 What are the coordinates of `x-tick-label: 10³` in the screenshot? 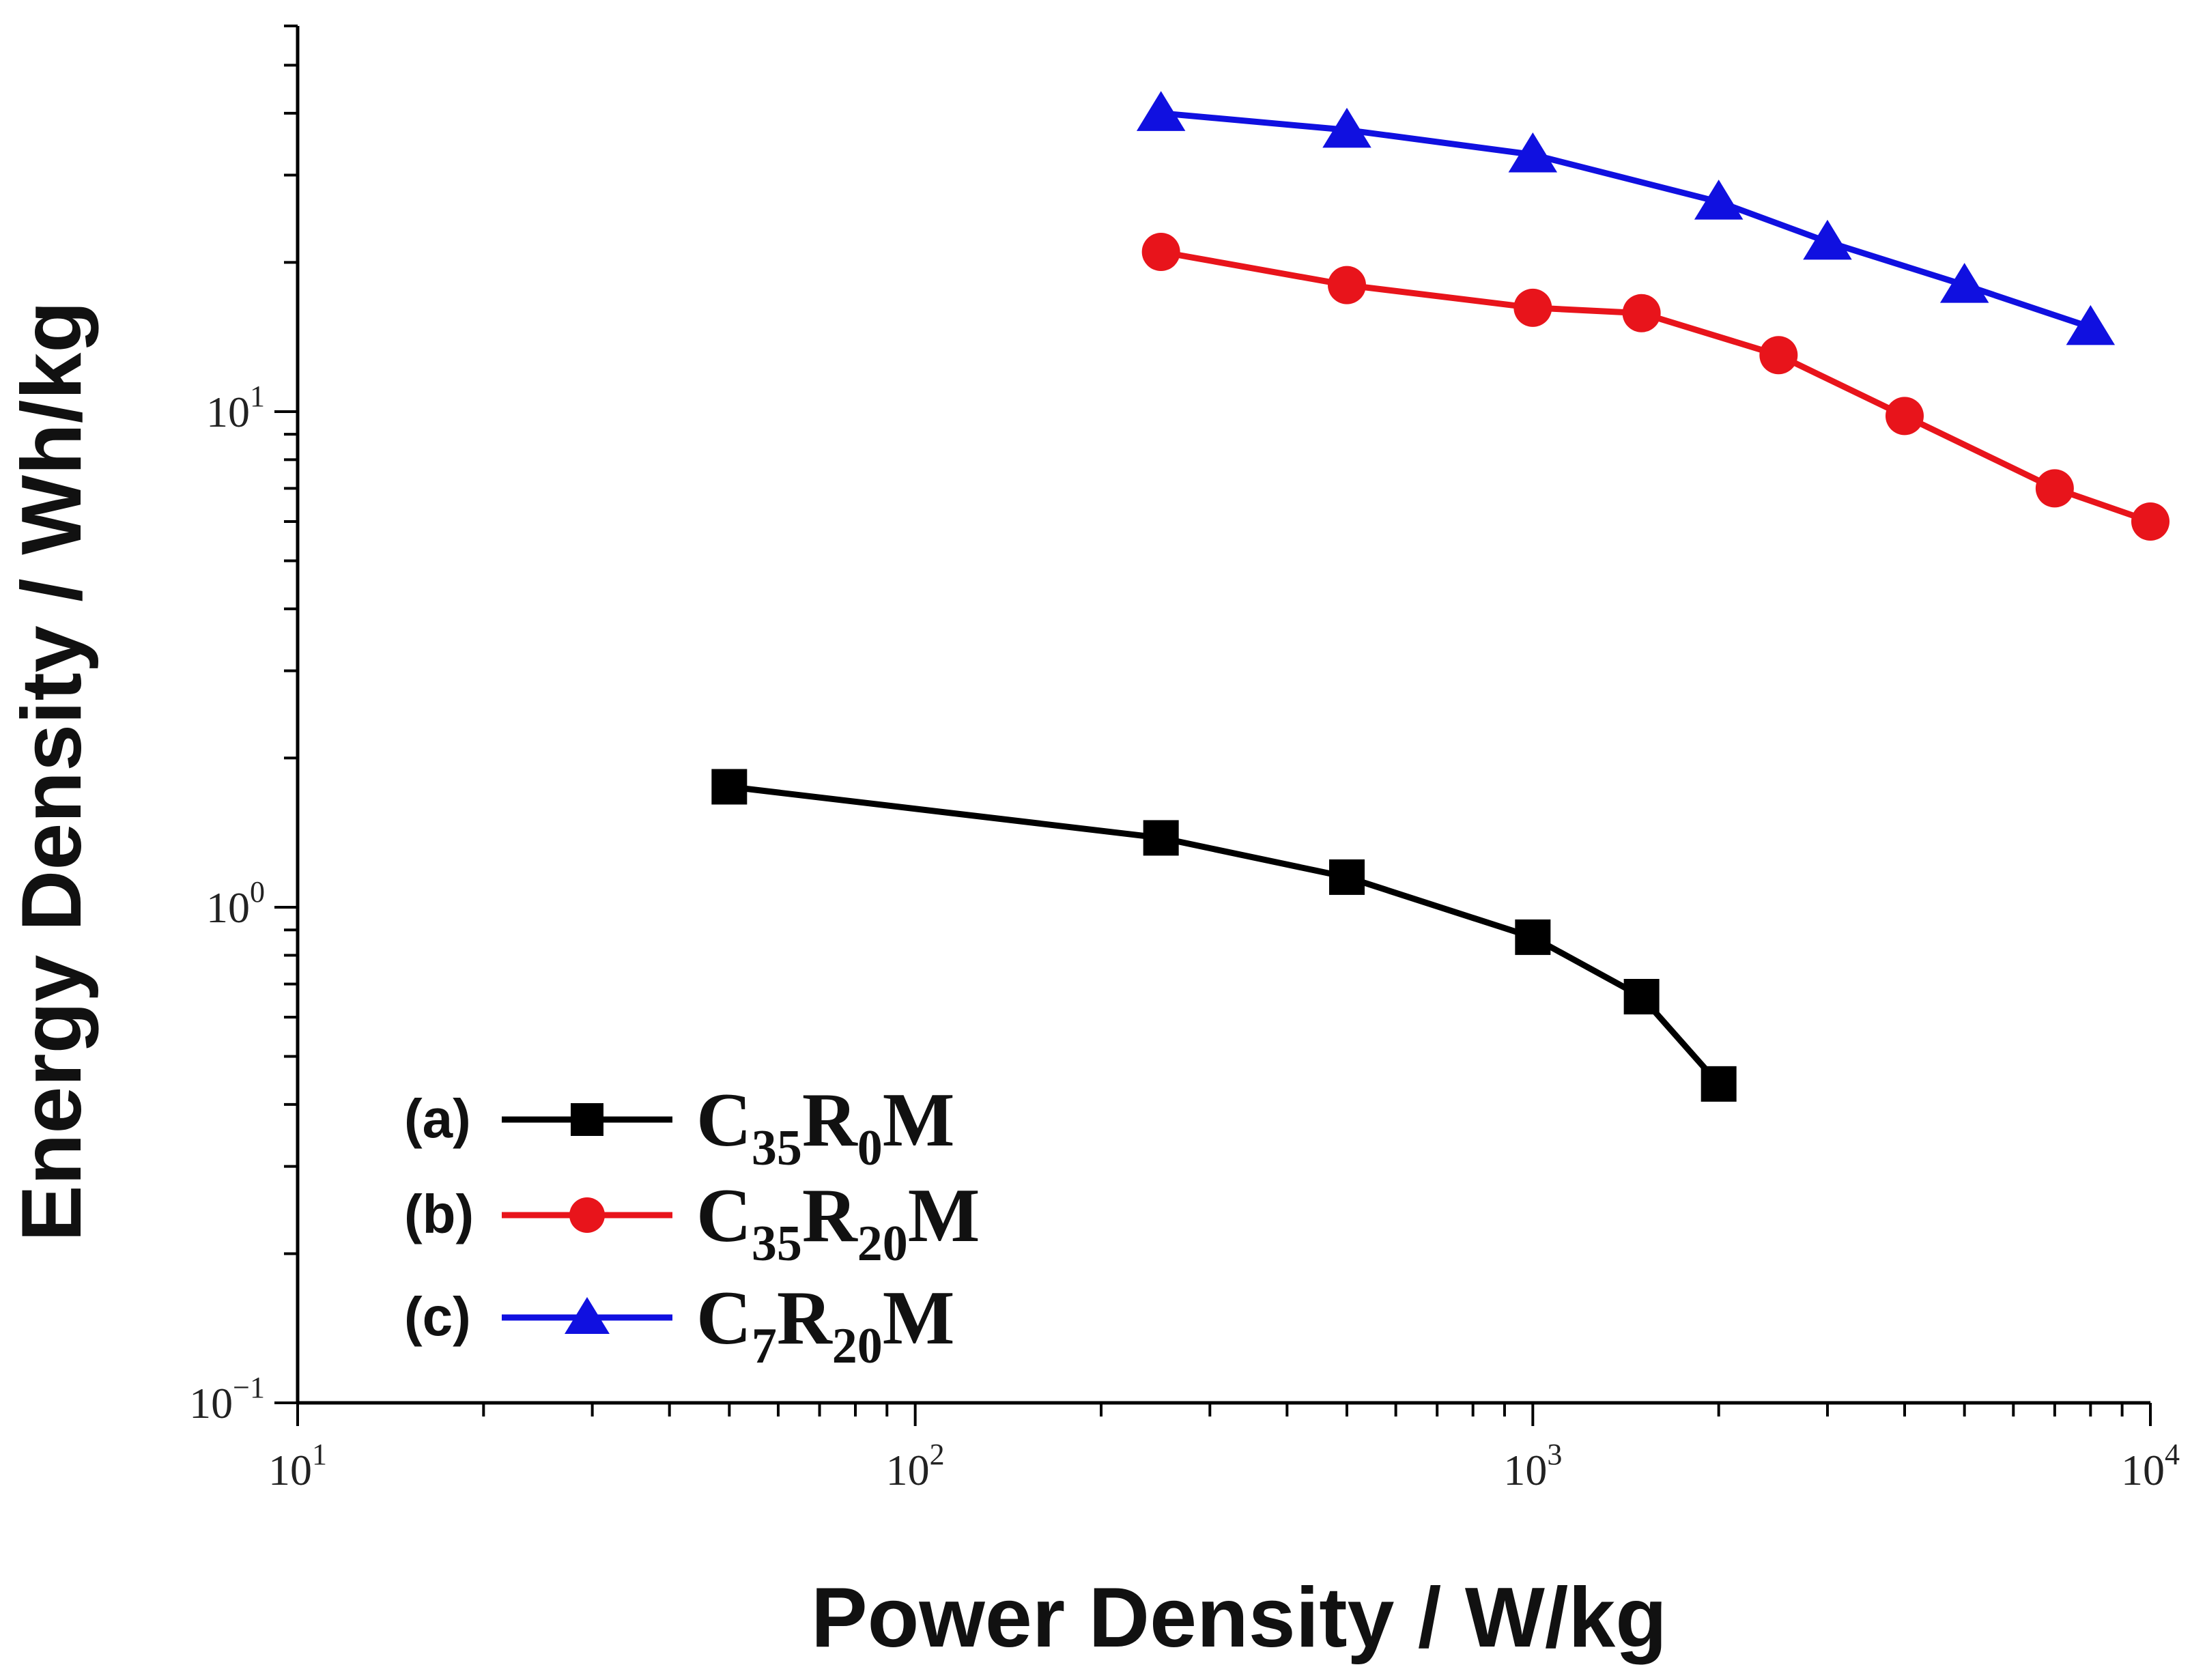 It's located at (1532, 1466).